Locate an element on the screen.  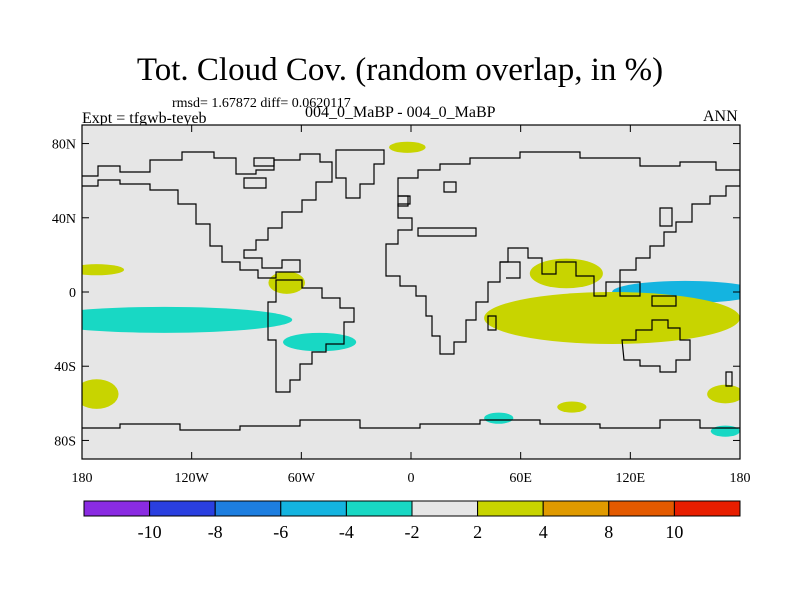
colorbar-label: 8 is located at coordinates (608, 532).